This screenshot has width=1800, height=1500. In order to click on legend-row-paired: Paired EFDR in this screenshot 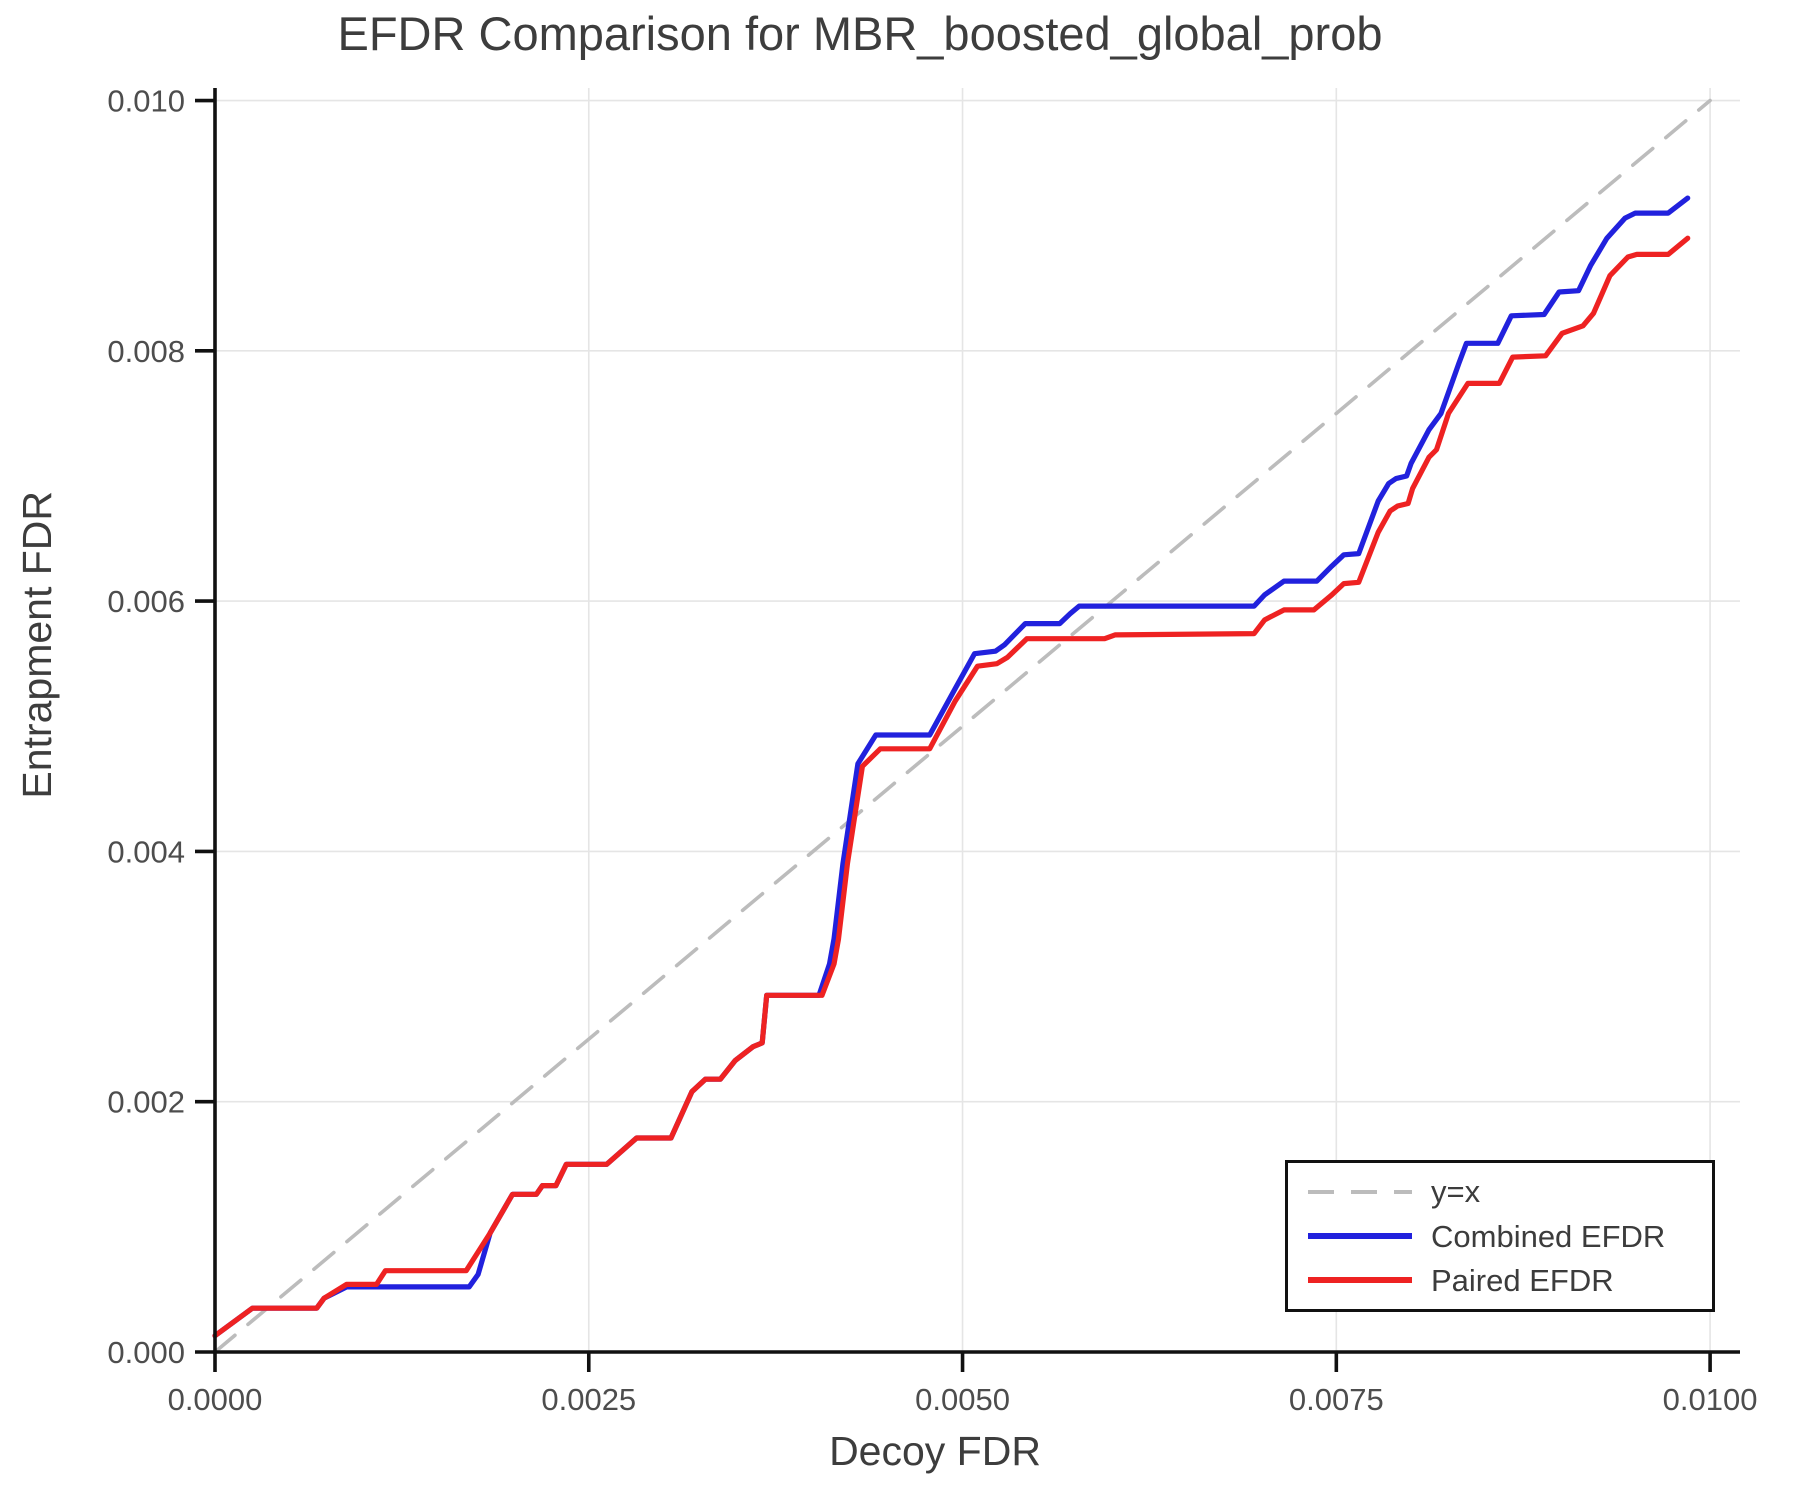, I will do `click(1508, 1280)`.